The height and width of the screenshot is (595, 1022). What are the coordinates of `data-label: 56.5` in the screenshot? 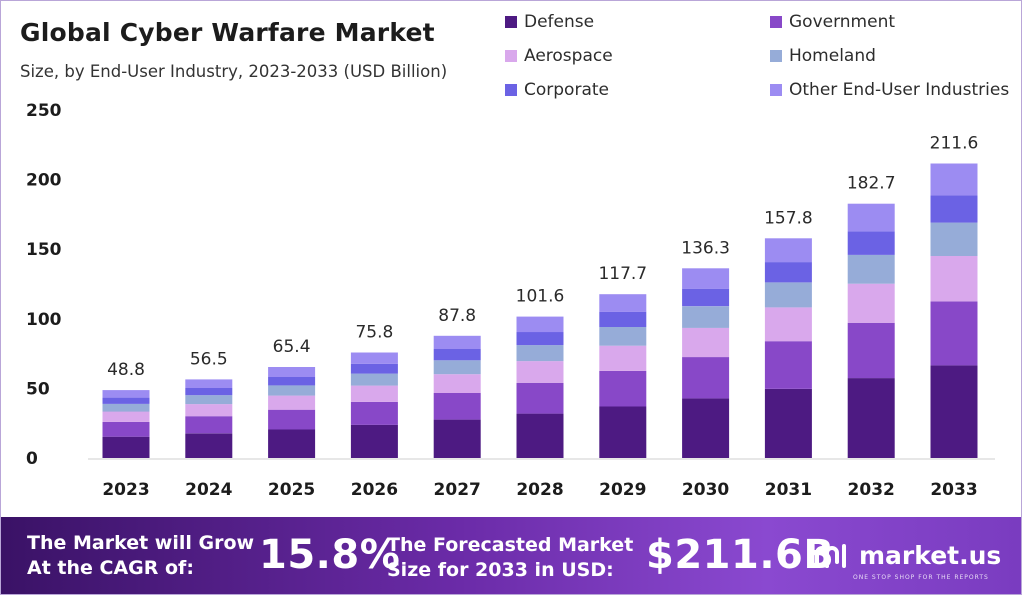 It's located at (209, 359).